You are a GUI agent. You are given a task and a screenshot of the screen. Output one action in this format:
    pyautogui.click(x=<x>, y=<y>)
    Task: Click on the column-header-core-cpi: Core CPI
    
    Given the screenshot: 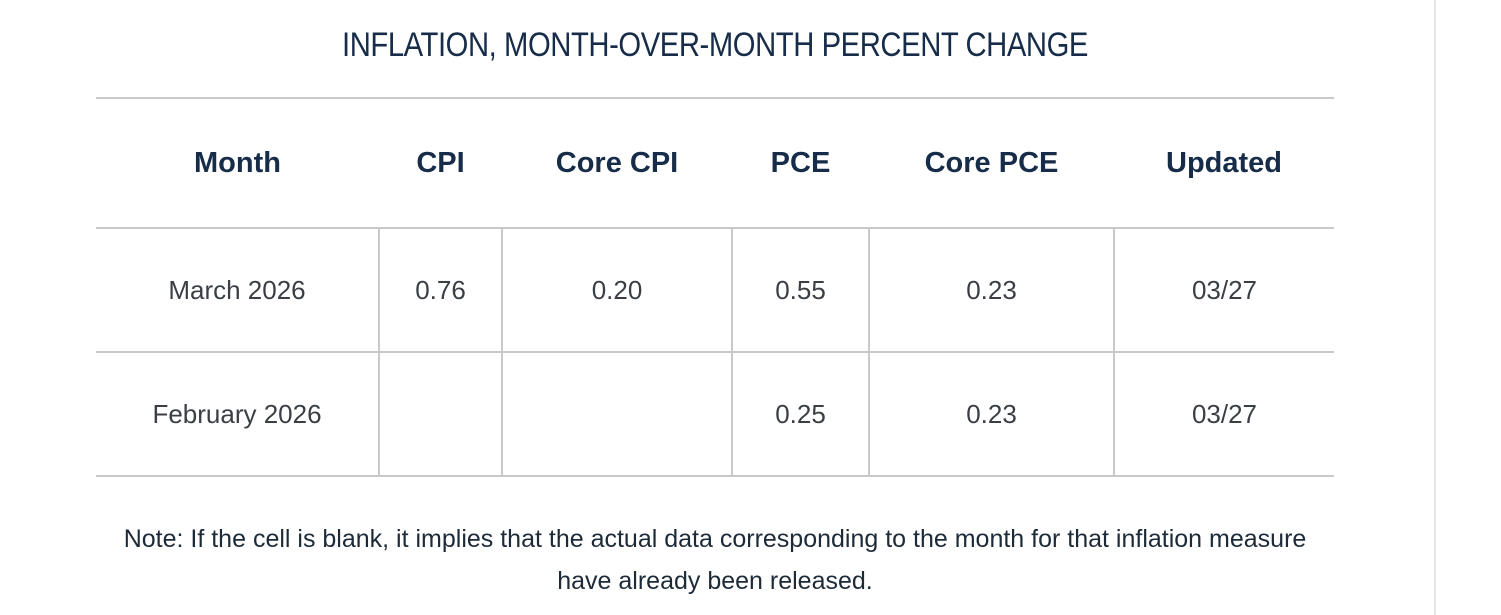 What is the action you would take?
    pyautogui.click(x=617, y=163)
    